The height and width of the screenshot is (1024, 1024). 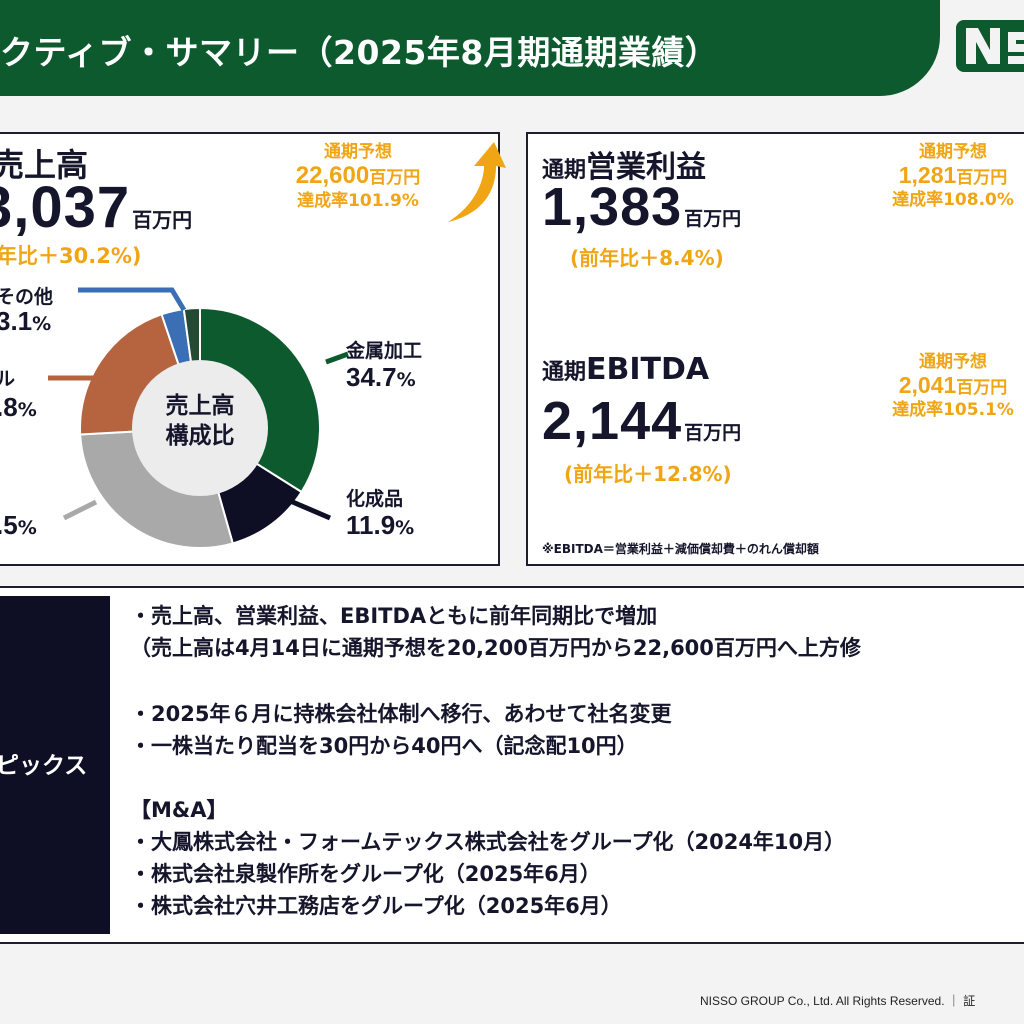 I want to click on ebitda-label: 通期EBITDA, so click(x=626, y=369).